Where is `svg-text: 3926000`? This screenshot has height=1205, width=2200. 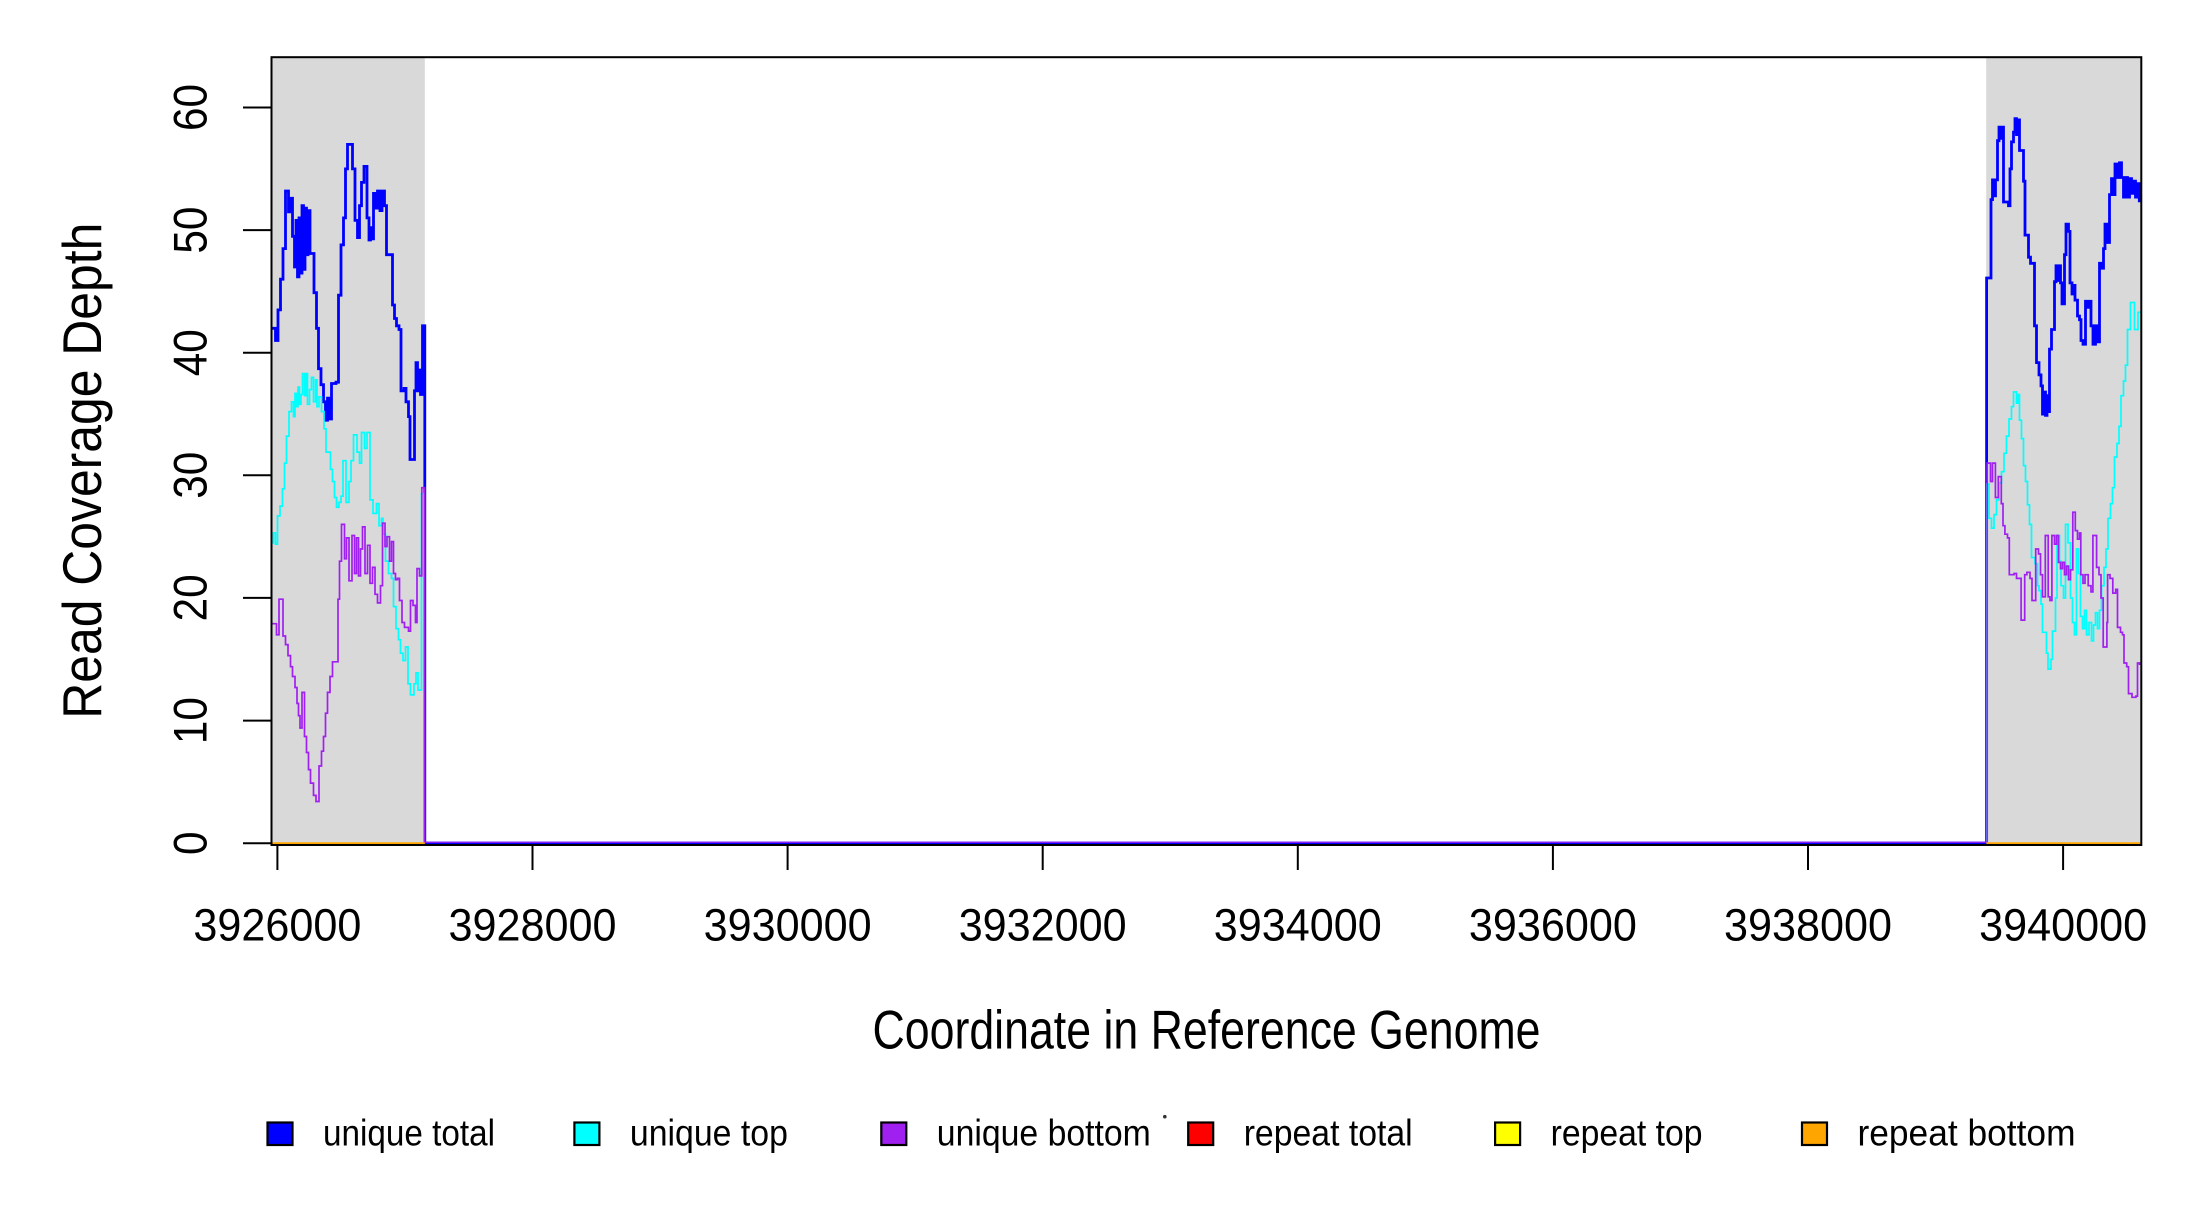 svg-text: 3926000 is located at coordinates (277, 925).